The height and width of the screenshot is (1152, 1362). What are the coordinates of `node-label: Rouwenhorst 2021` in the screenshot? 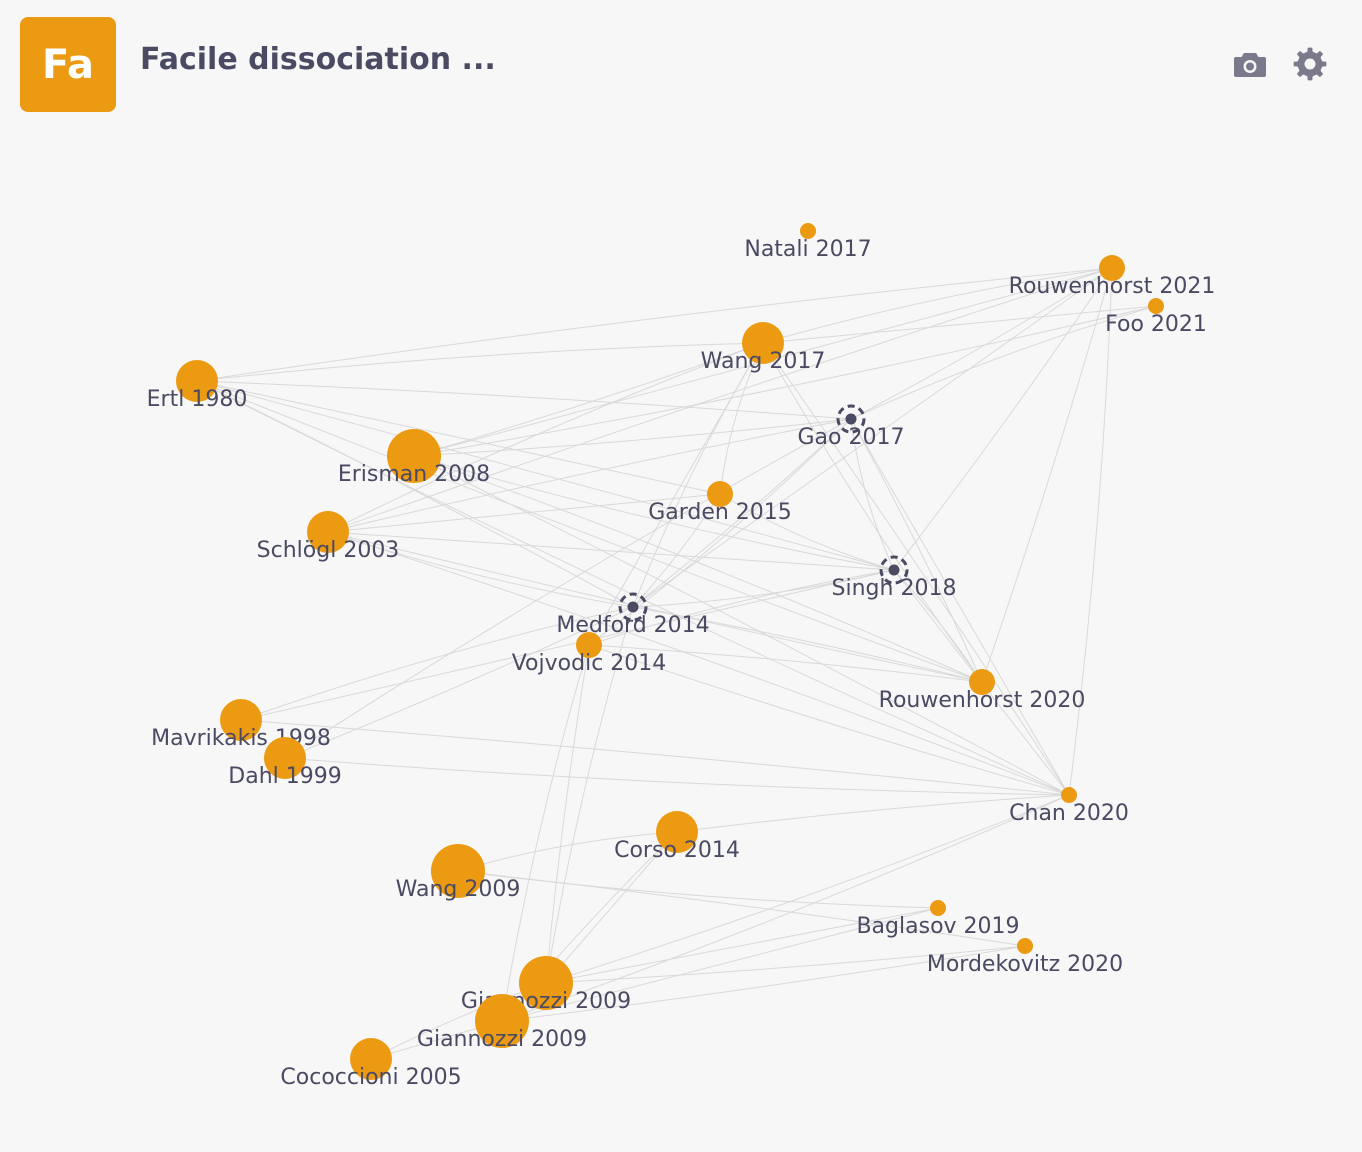 It's located at (1112, 286).